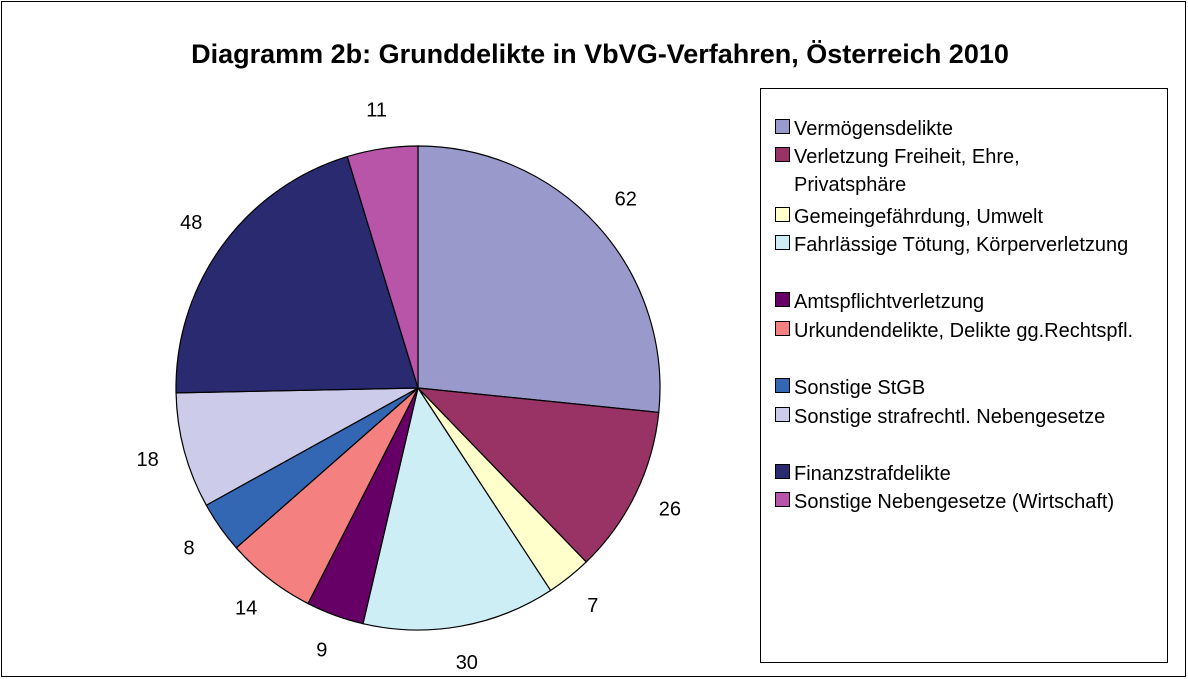  Describe the element at coordinates (873, 129) in the screenshot. I see `legend-label: Vermögensdelikte` at that location.